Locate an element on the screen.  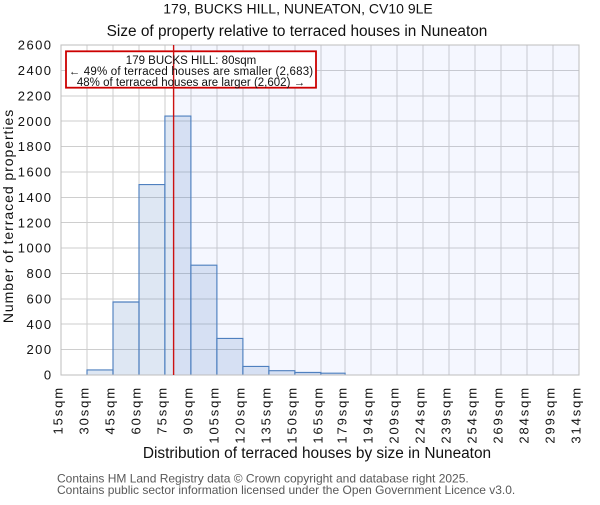
svg-text: 90sqm is located at coordinates (187, 410).